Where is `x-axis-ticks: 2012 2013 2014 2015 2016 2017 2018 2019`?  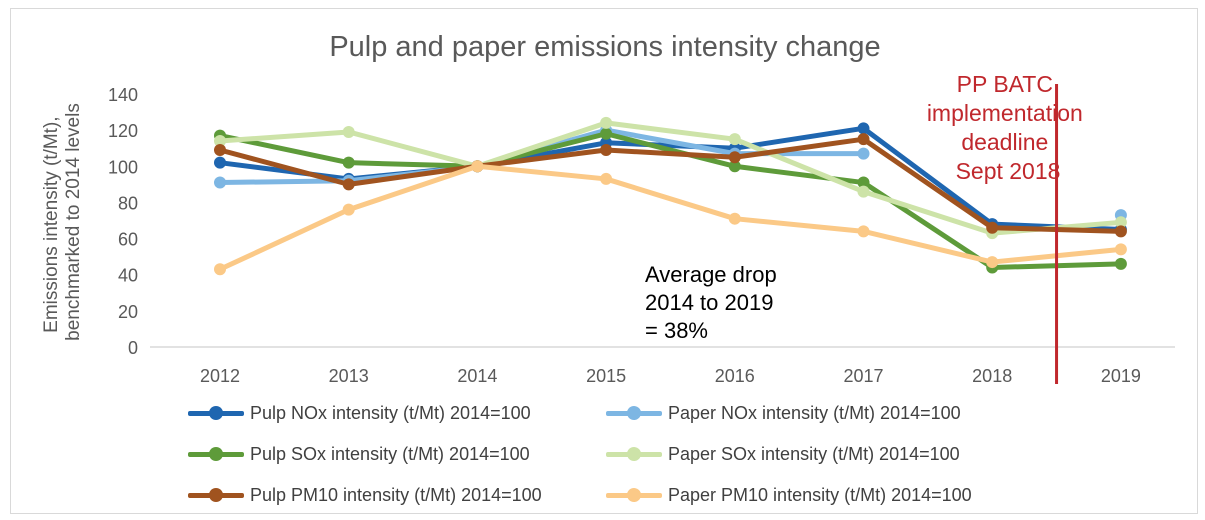
x-axis-ticks: 2012 2013 2014 2015 2016 2017 2018 2019 is located at coordinates (670, 376).